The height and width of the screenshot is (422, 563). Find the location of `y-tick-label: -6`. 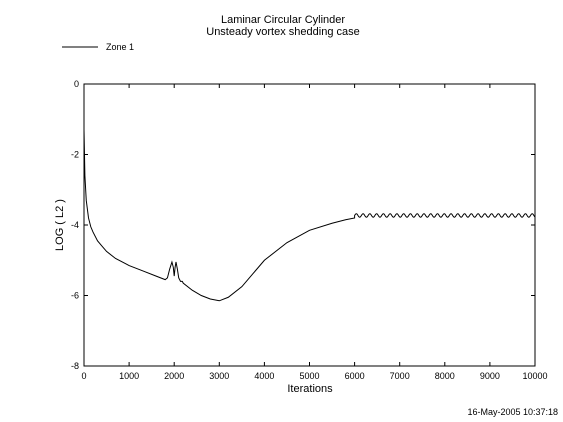

y-tick-label: -6 is located at coordinates (75, 296).